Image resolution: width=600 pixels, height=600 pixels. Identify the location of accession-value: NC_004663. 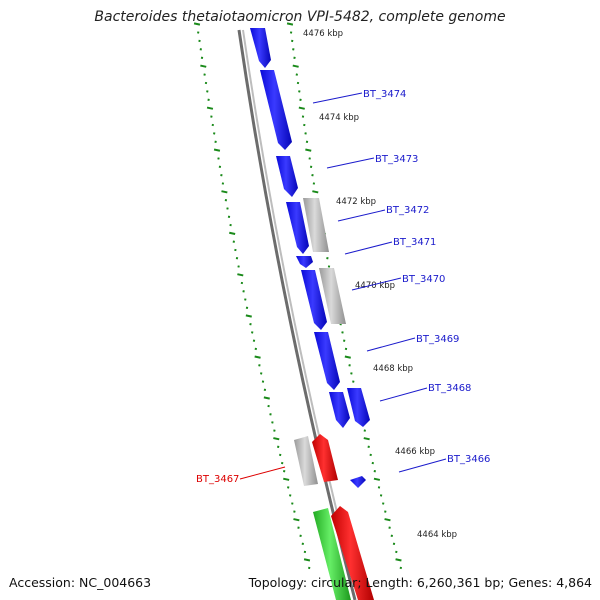
(115, 582).